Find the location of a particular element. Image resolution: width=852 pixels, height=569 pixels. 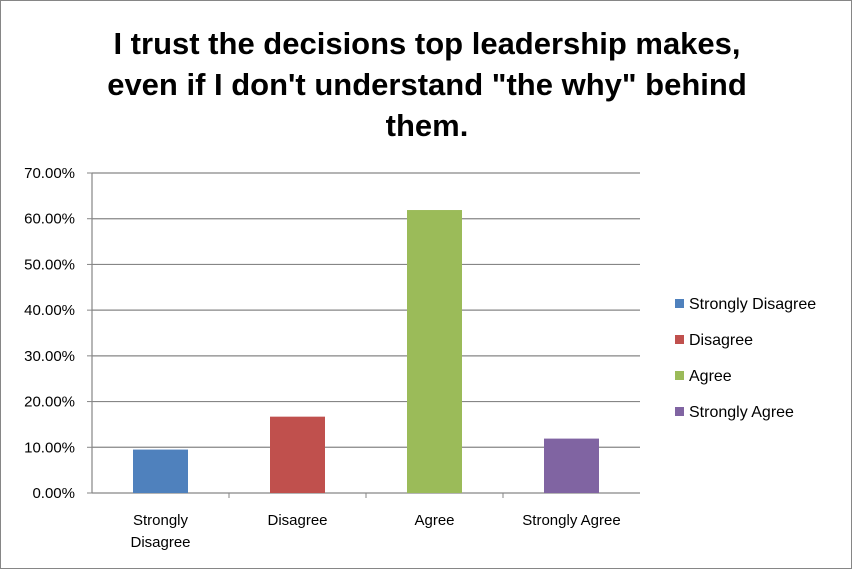

bar-agree is located at coordinates (434, 351).